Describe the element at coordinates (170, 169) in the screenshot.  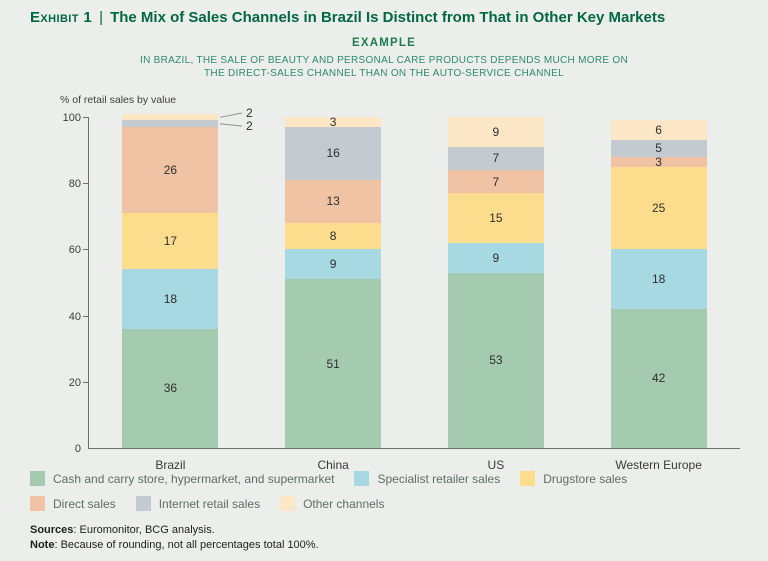
I see `bar-segment: 26` at that location.